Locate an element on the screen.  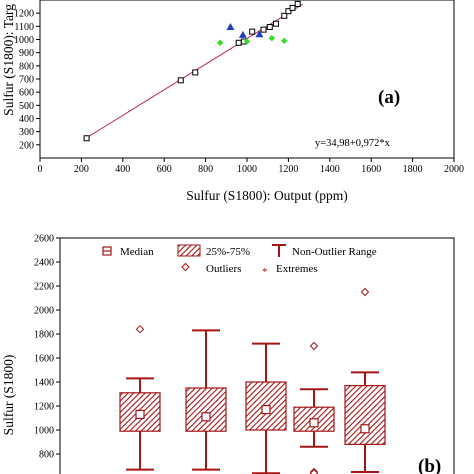
y-tick-label: 1400 is located at coordinates (44, 383).